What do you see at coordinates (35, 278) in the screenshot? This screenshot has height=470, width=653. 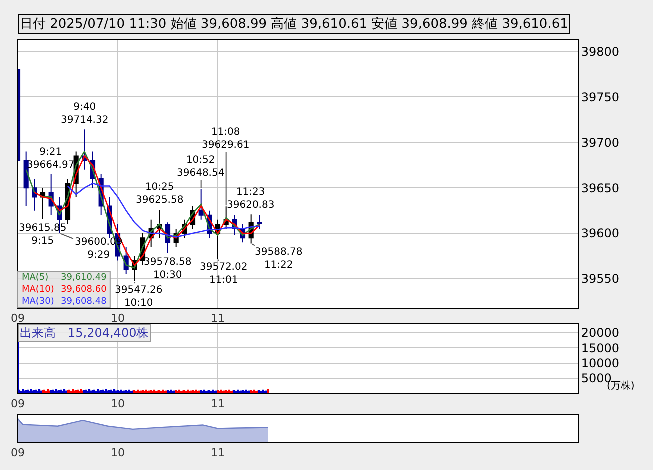 I see `text: MA(5)` at bounding box center [35, 278].